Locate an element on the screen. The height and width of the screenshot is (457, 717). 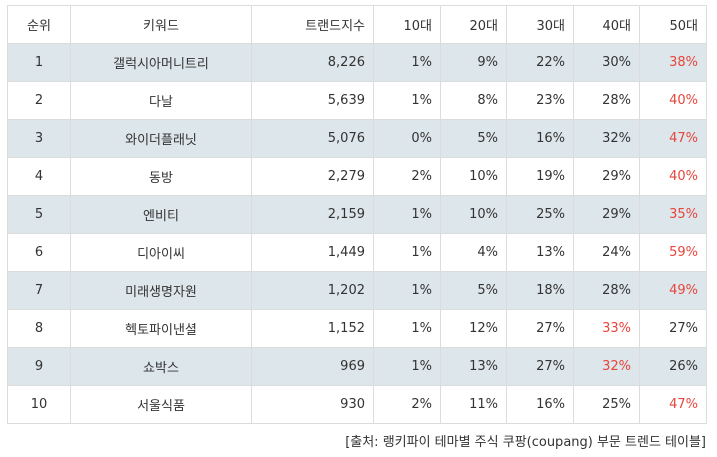
cell-rank: 5 is located at coordinates (39, 214).